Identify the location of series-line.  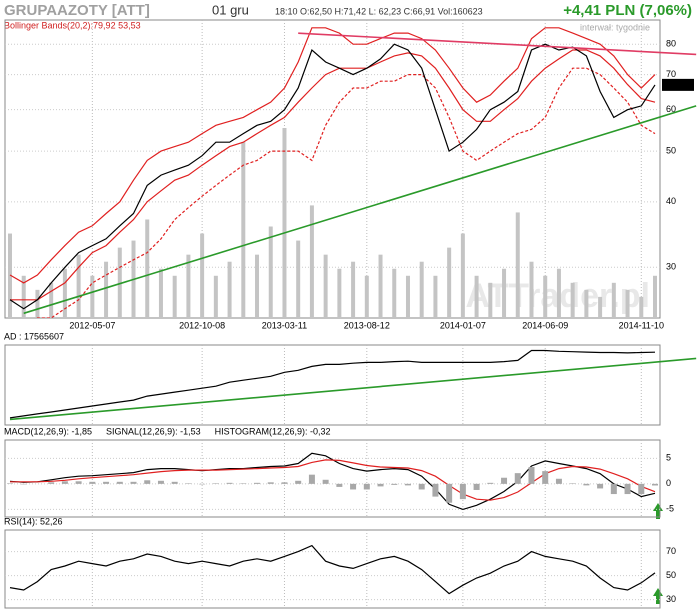
(332, 569).